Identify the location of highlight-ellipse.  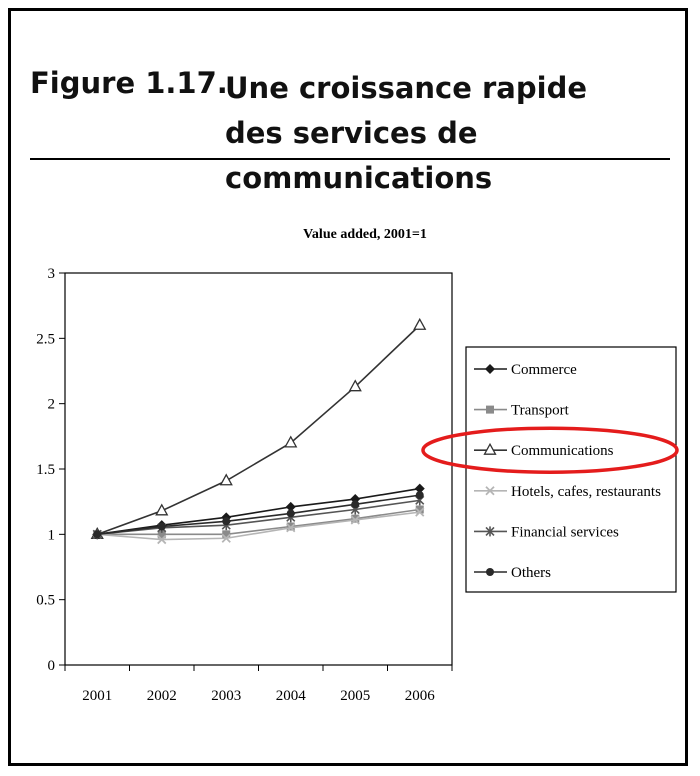
(550, 450).